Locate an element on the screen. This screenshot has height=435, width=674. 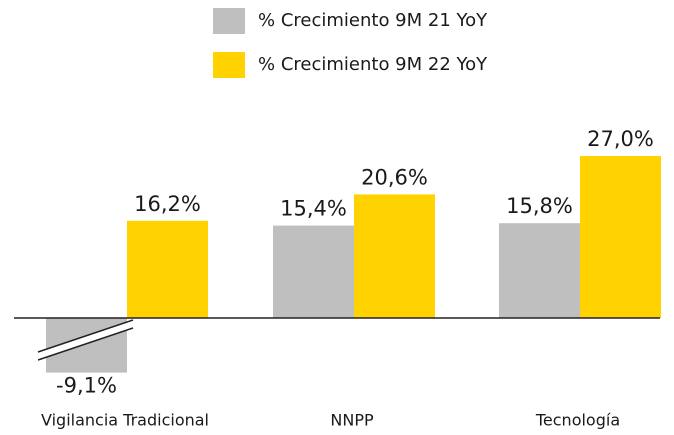
category-label: Tecnología is located at coordinates (577, 420).